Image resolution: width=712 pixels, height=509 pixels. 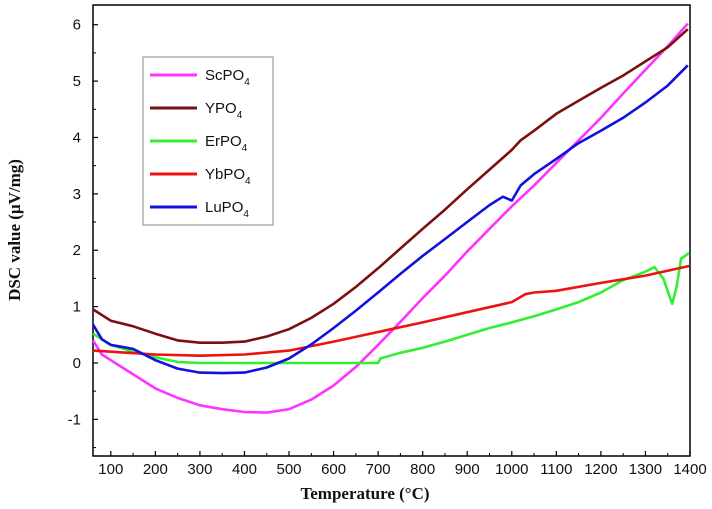 I want to click on x-tick-label: 500, so click(x=289, y=469).